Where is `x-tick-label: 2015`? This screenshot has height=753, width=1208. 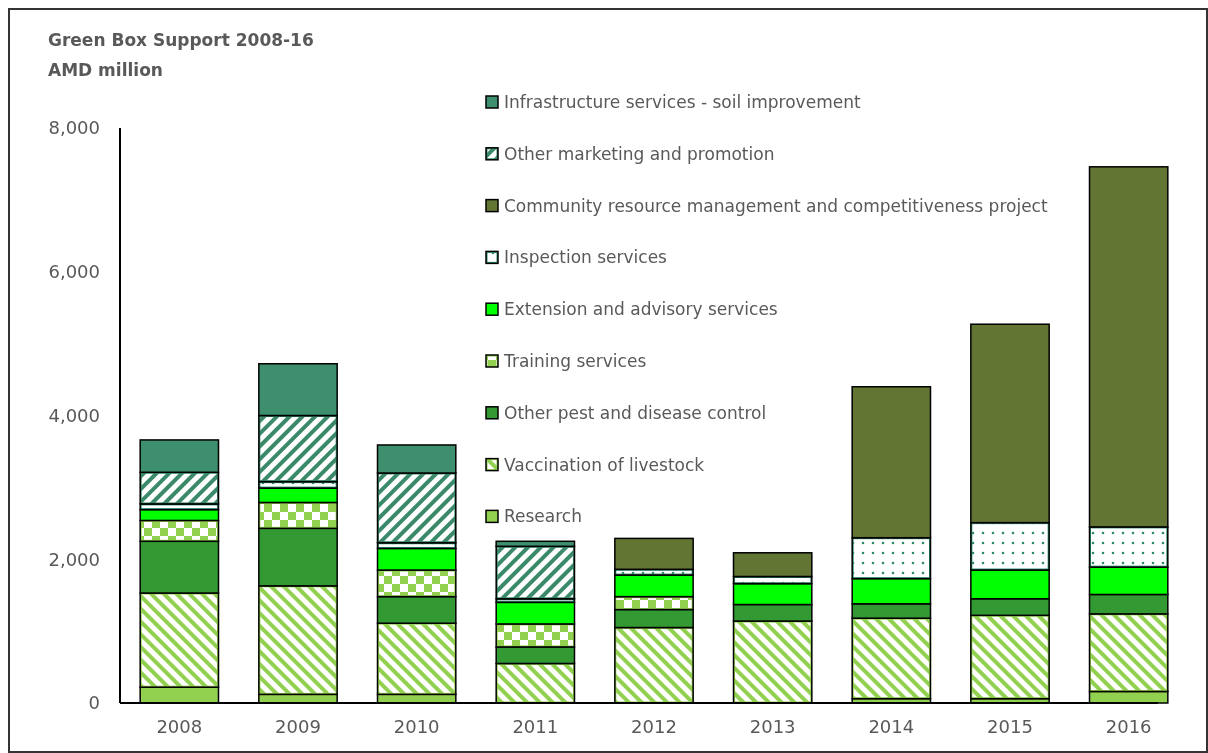
x-tick-label: 2015 is located at coordinates (1010, 726).